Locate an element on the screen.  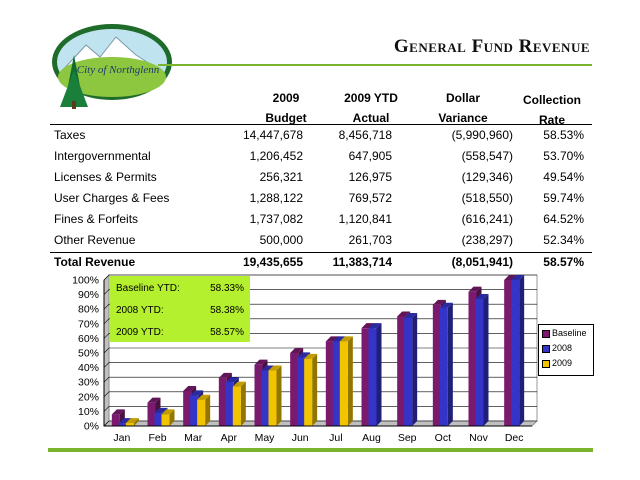
y-tick-label: 80% is located at coordinates (88, 310).